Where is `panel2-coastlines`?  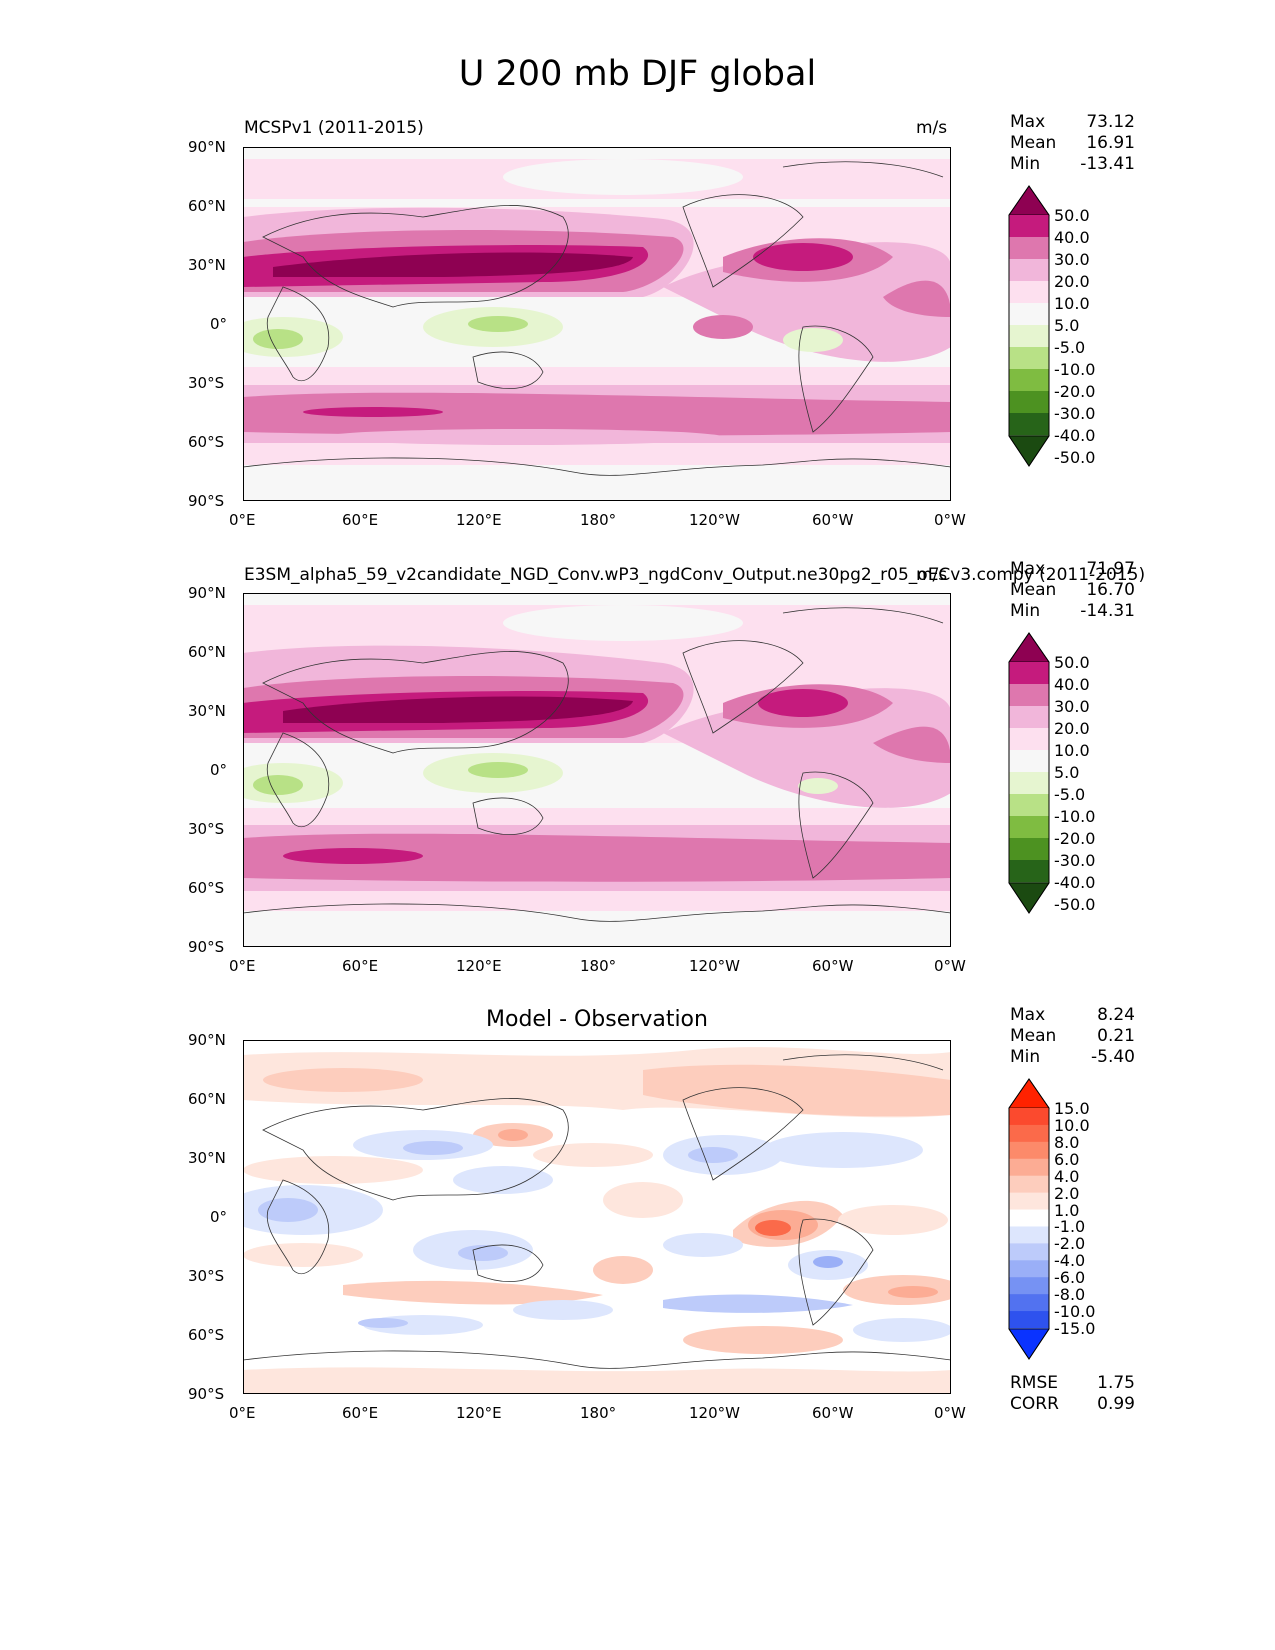
panel2-coastlines is located at coordinates (597, 764).